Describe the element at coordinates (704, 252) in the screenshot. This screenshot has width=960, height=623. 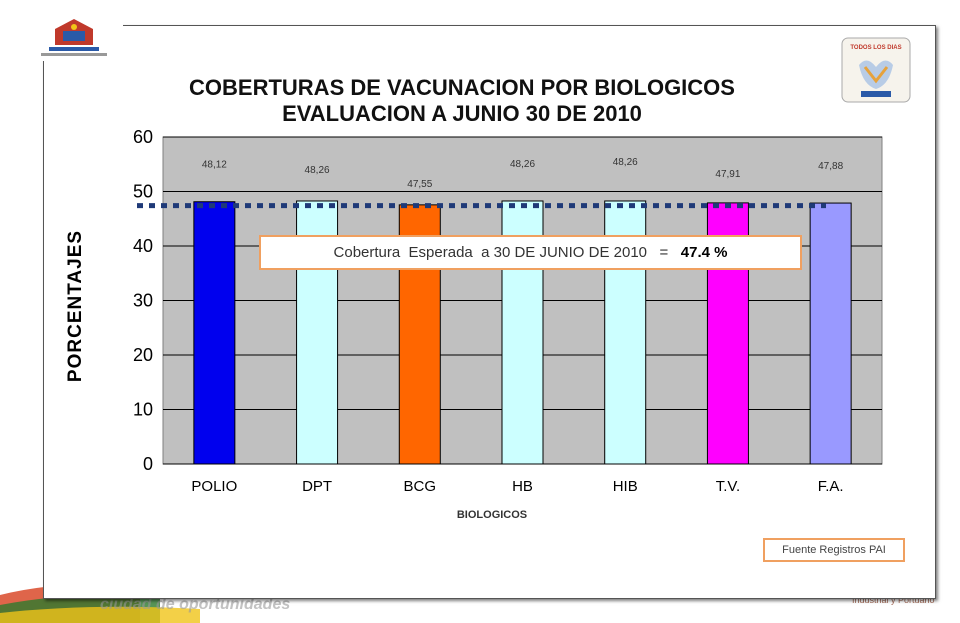
I see `annotation-value: 47.4 %` at that location.